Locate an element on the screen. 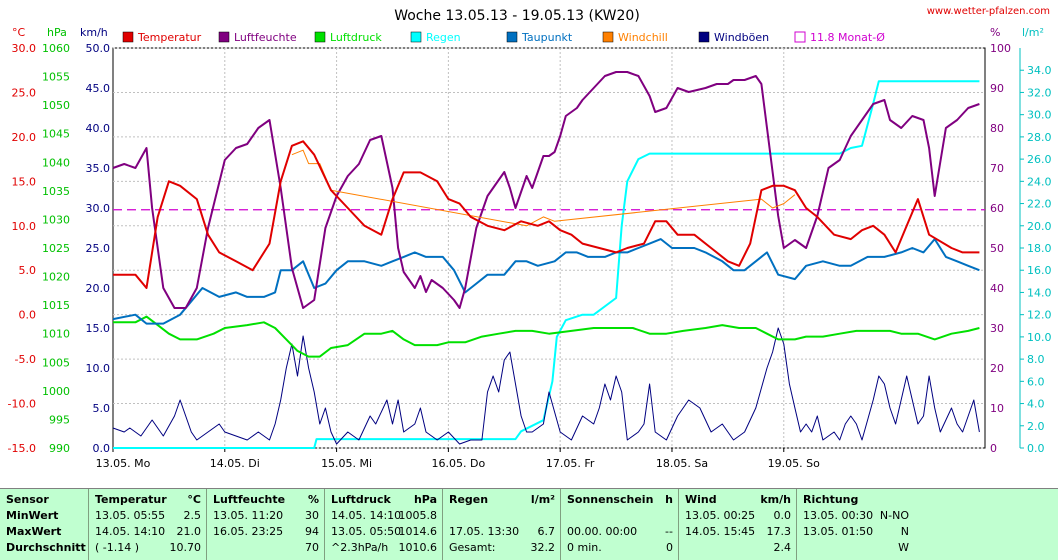  stats-col-header: Regen l/m² is located at coordinates (502, 500).